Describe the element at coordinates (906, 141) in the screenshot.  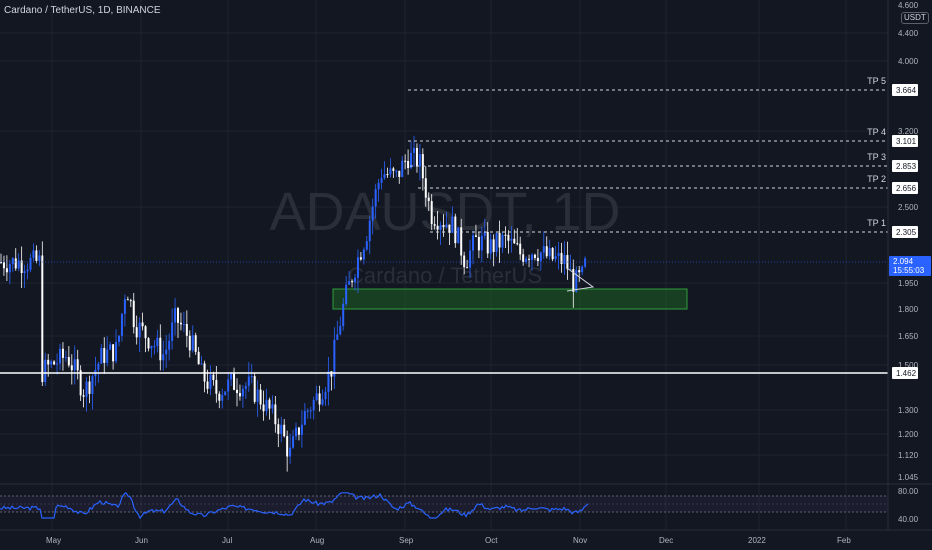
I see `target-price: 3.101` at that location.